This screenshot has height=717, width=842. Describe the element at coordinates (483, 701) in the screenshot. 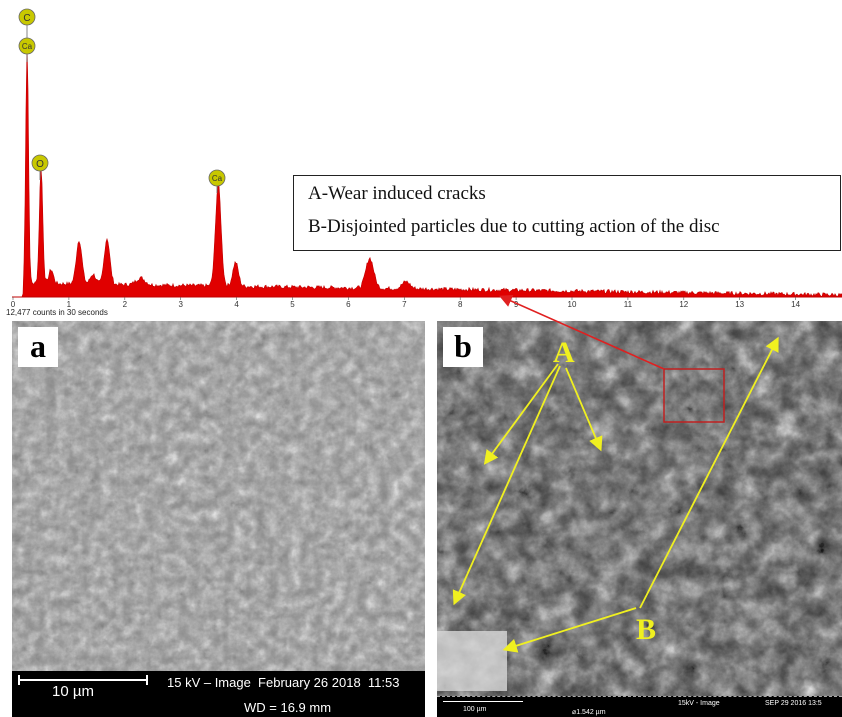

I see `scale-bar-b` at that location.